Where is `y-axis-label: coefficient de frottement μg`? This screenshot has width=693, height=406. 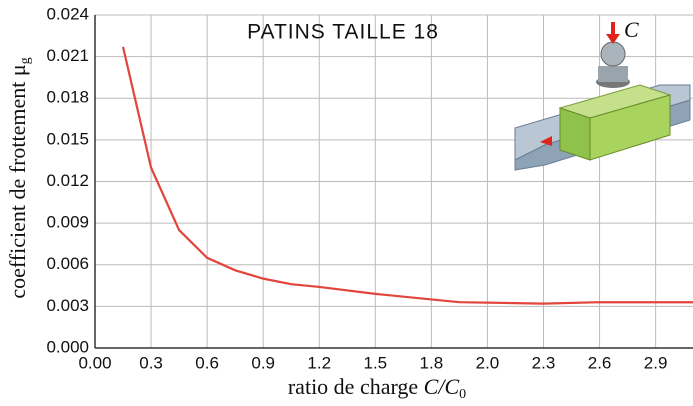 y-axis-label: coefficient de frottement μg is located at coordinates (19, 177).